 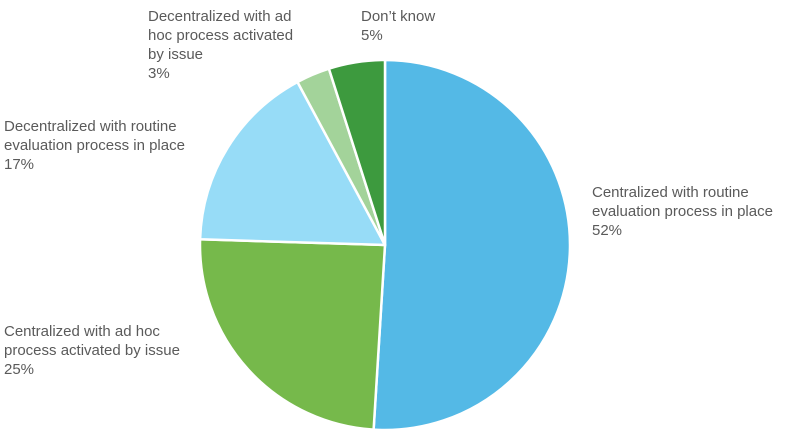 What do you see at coordinates (82, 331) in the screenshot?
I see `slice-label-line: Centralized with ad hoc` at bounding box center [82, 331].